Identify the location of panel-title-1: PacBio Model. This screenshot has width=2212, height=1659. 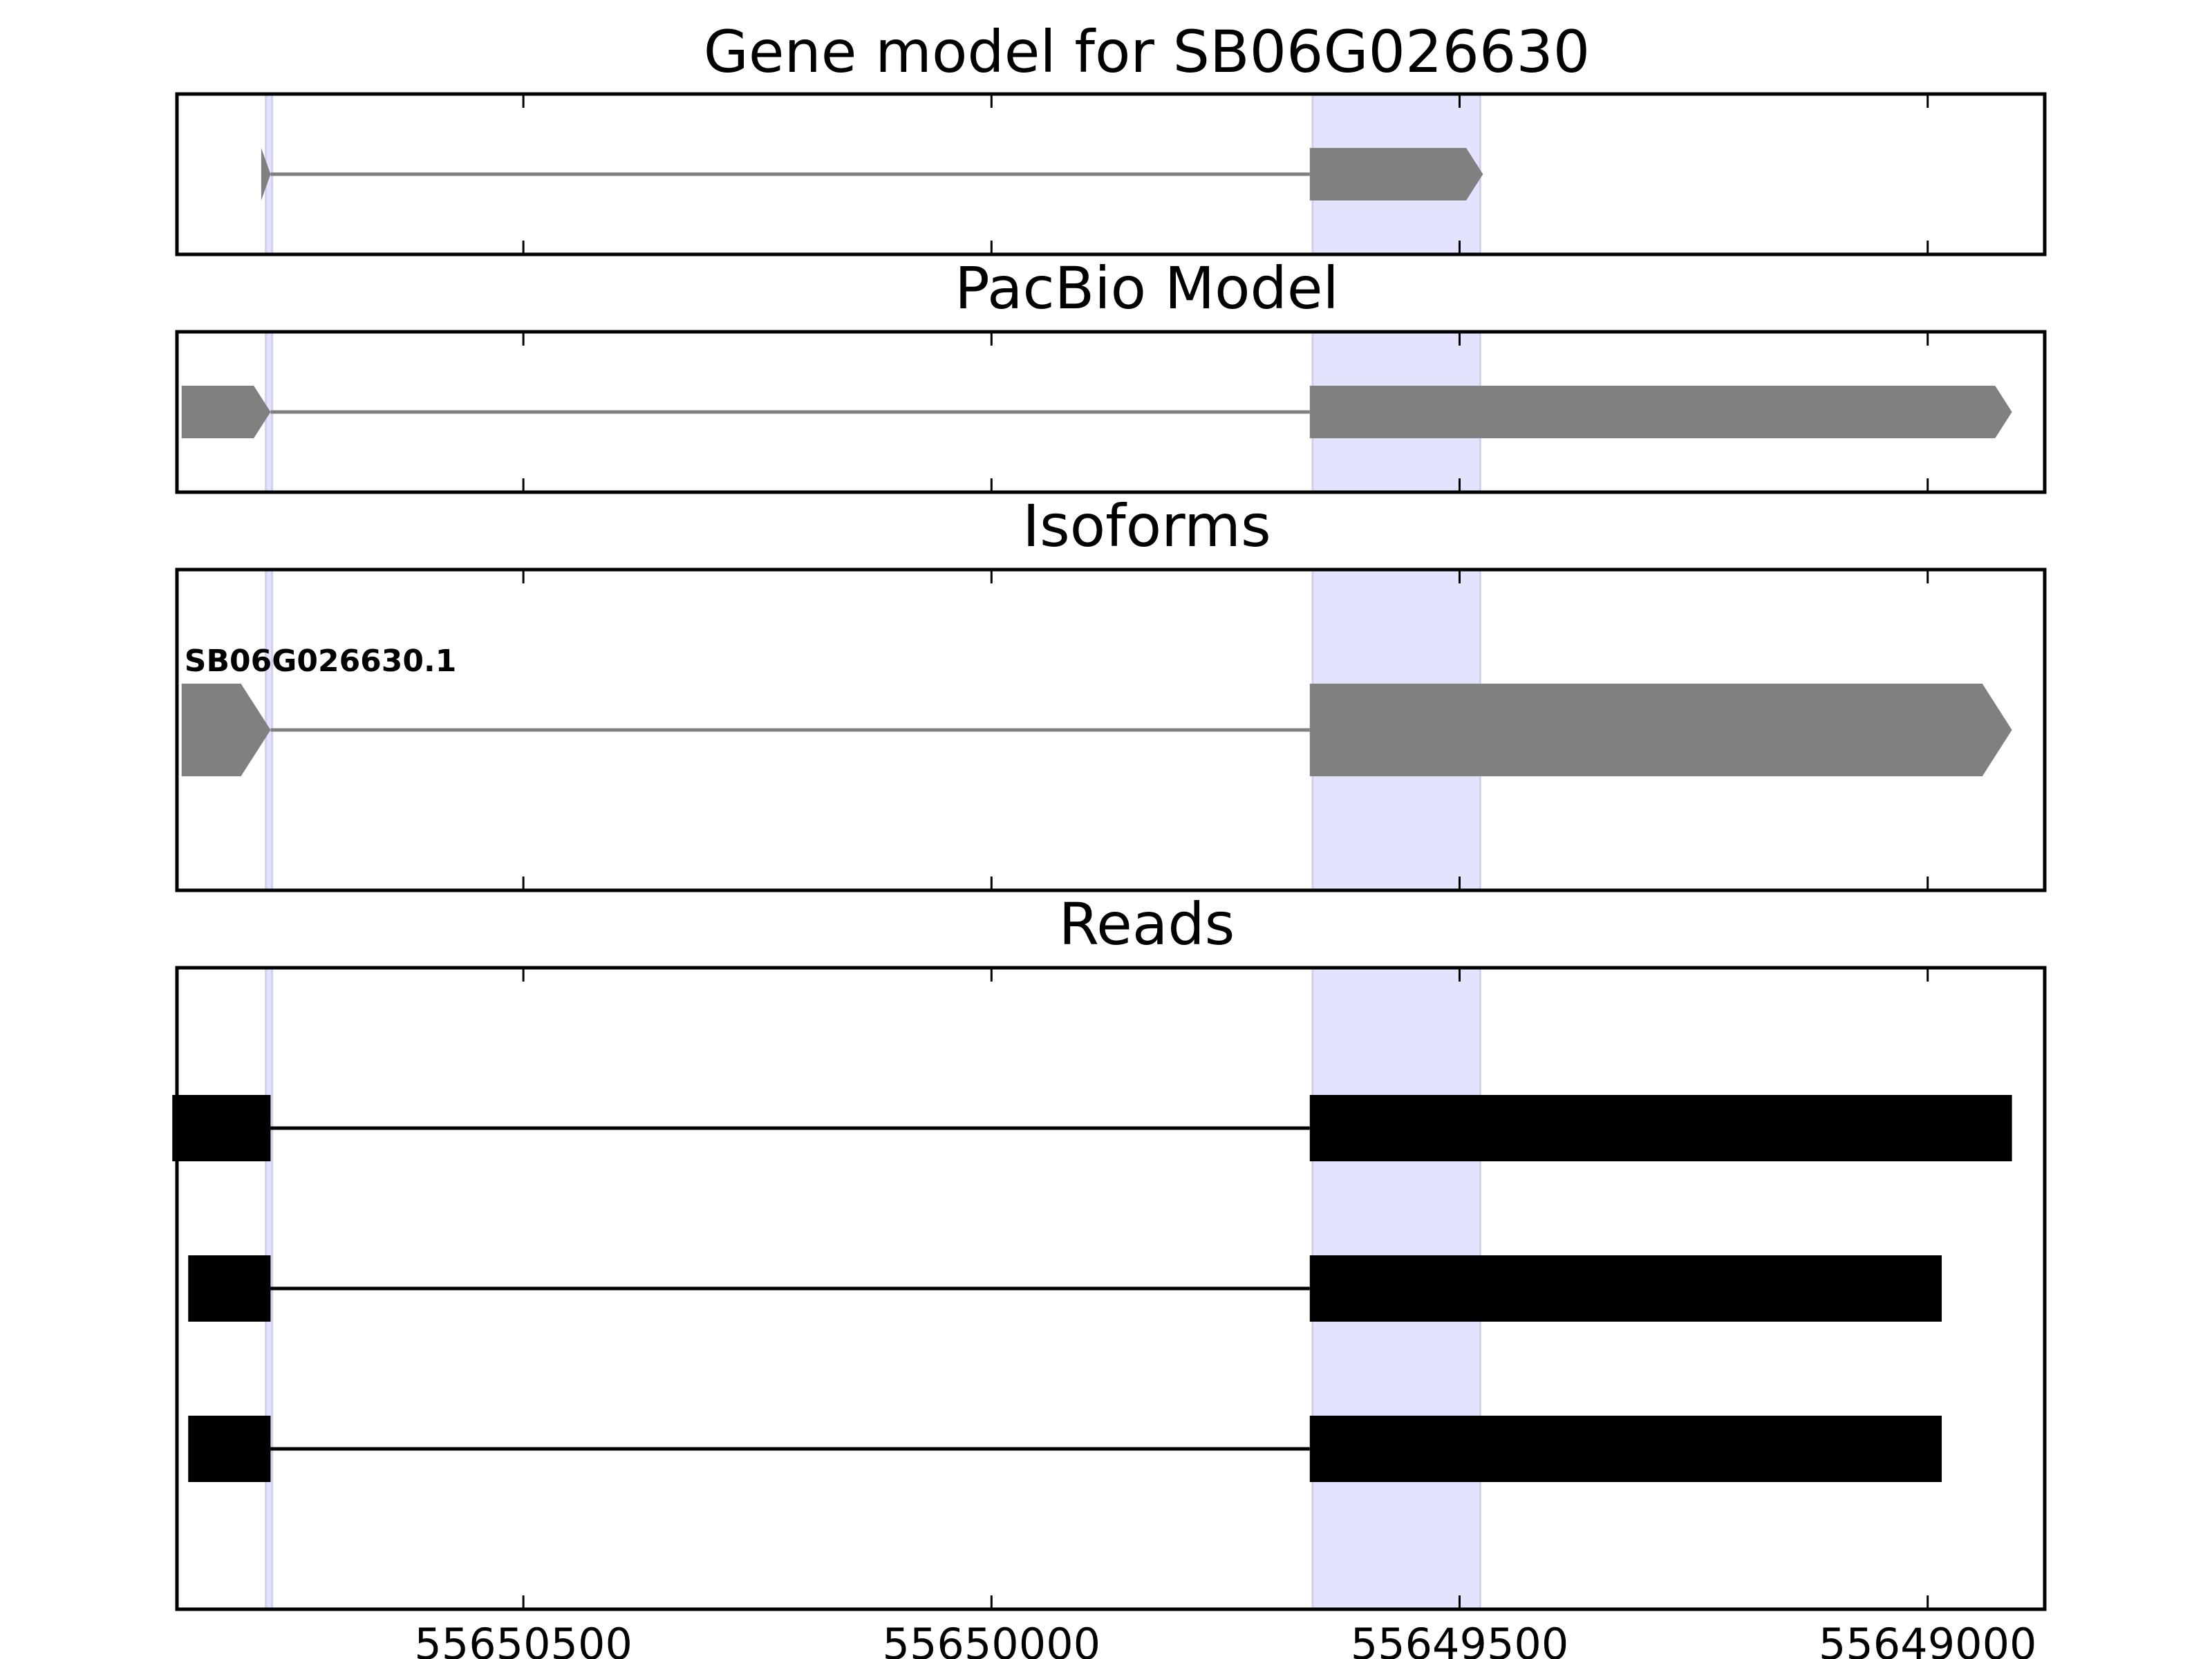
(1147, 288).